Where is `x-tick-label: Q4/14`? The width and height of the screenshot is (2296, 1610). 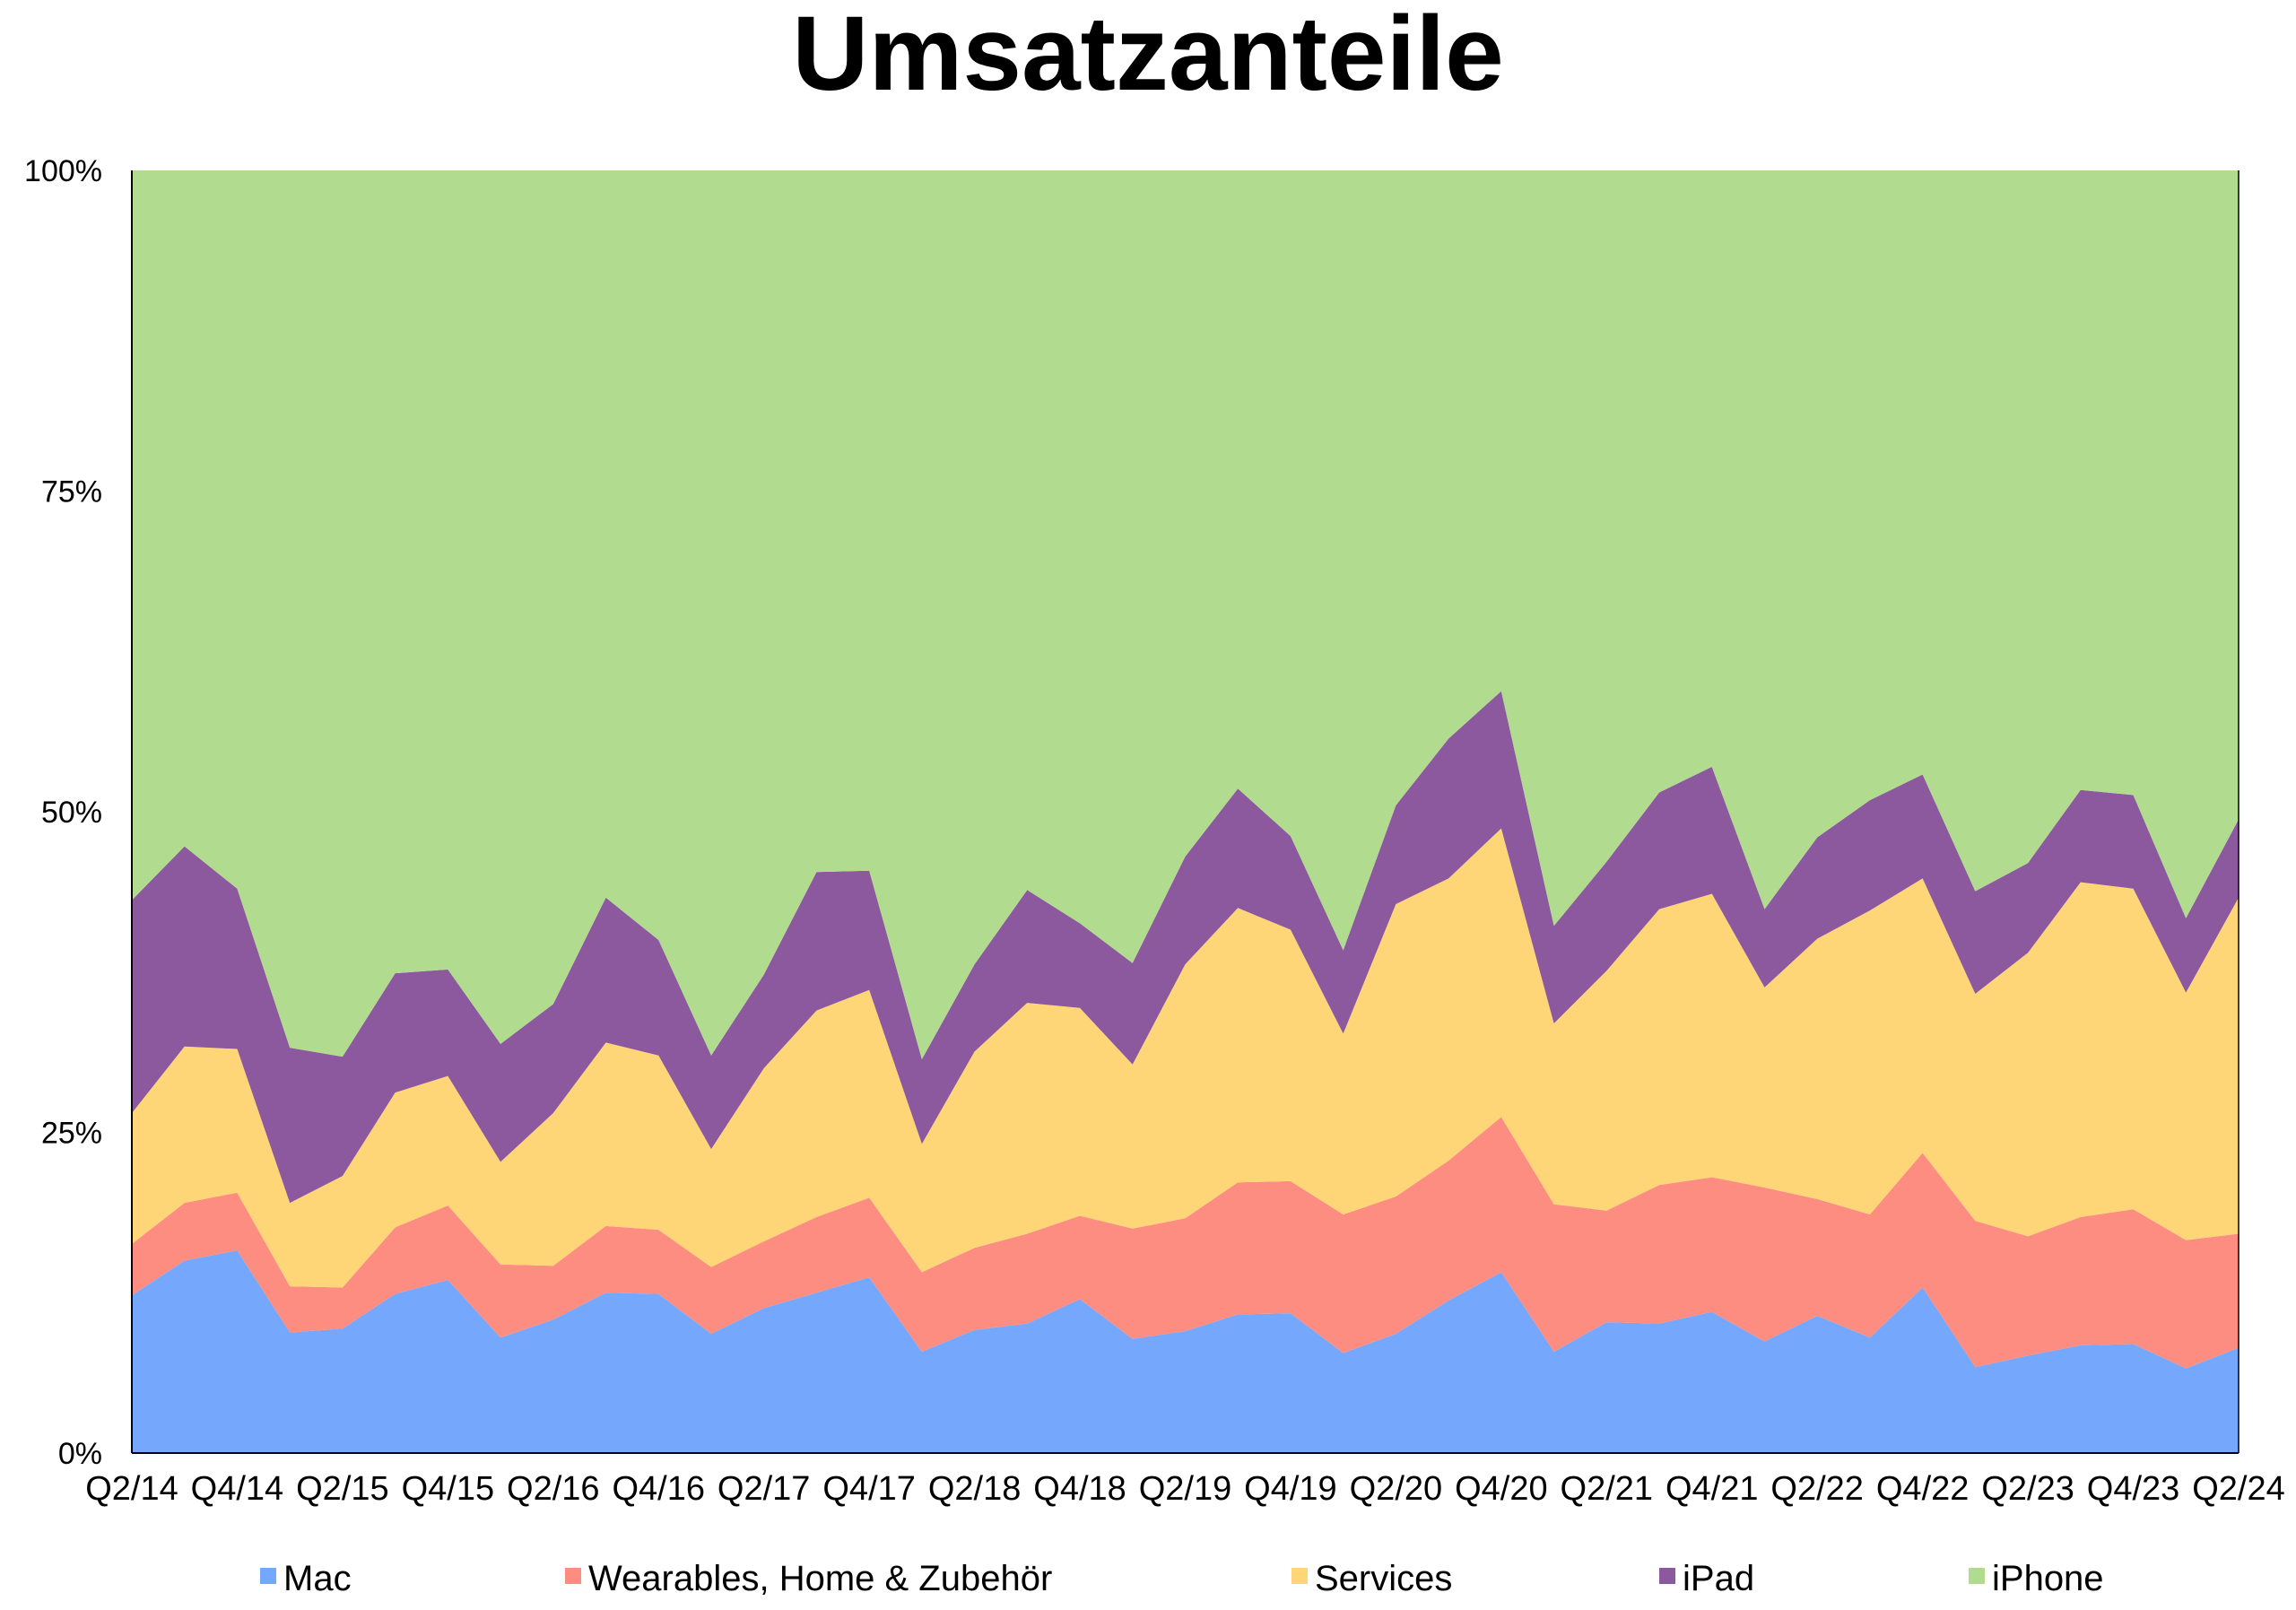 x-tick-label: Q4/14 is located at coordinates (237, 1489).